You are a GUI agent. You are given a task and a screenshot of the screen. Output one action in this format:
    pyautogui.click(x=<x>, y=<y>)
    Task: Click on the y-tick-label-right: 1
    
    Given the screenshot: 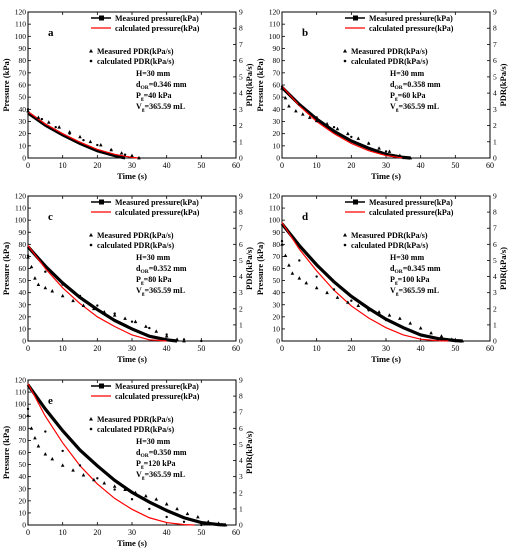 What is the action you would take?
    pyautogui.click(x=495, y=141)
    